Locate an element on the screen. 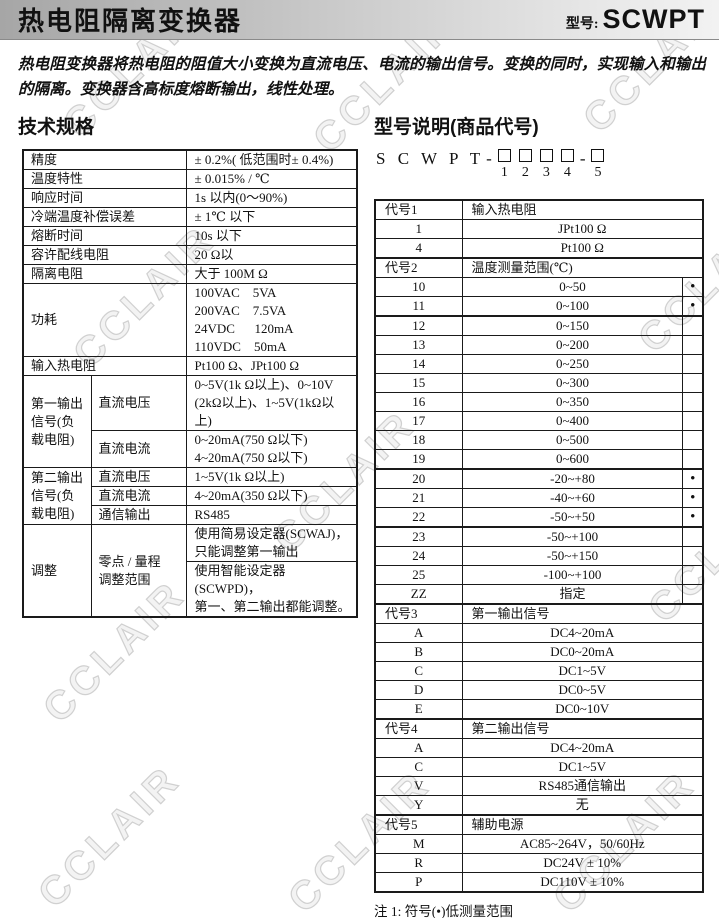 This screenshot has height=918, width=719. code-cell: 代号5 is located at coordinates (418, 824).